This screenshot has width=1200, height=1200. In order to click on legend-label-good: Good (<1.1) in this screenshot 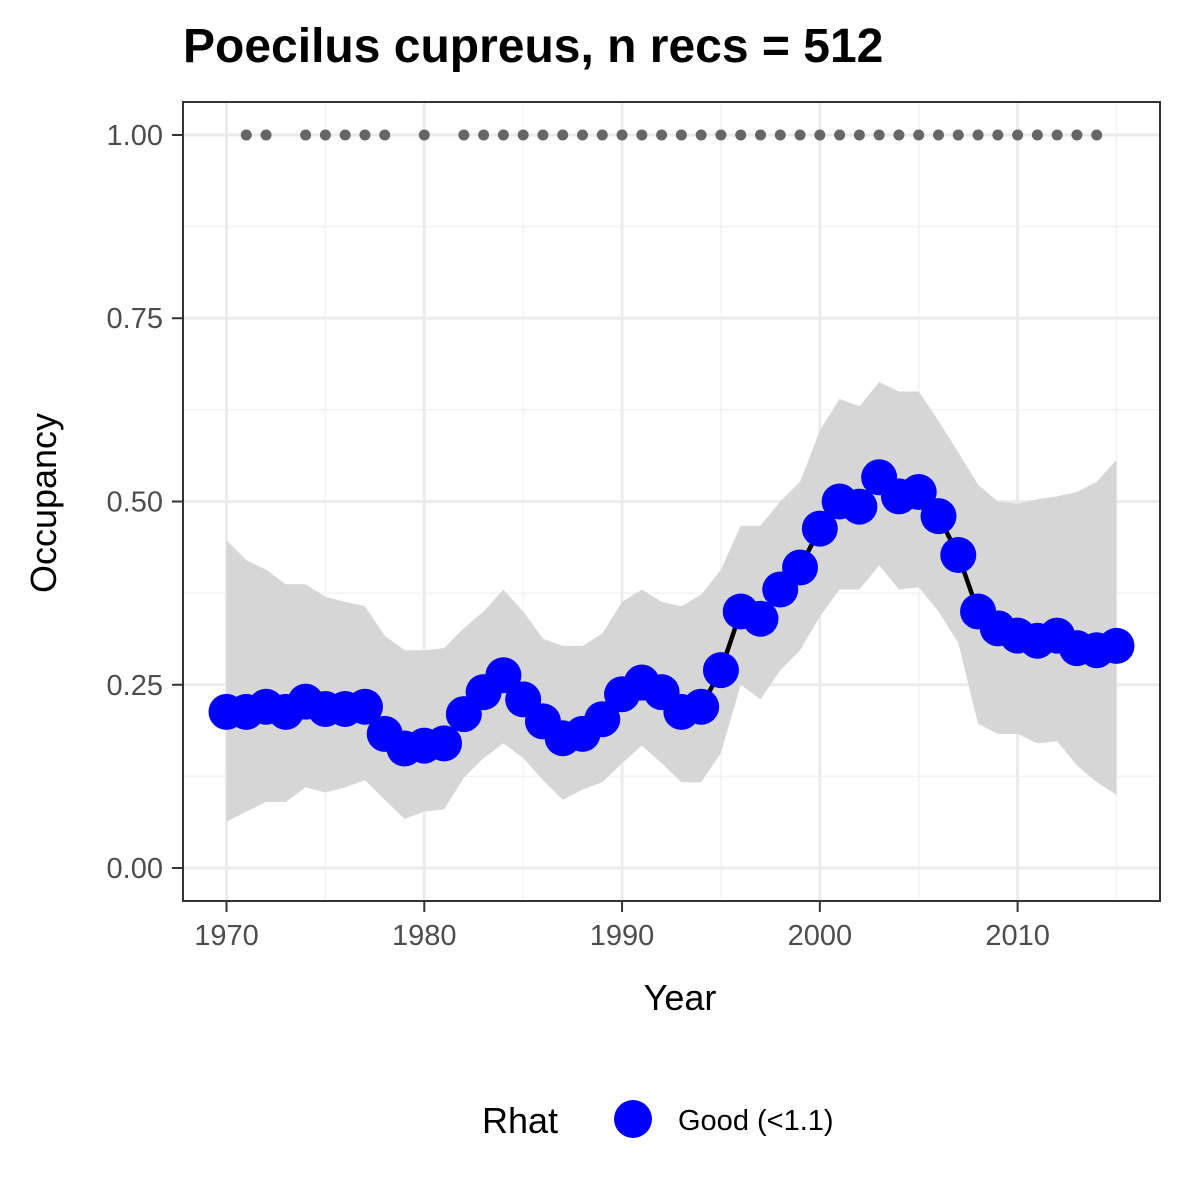, I will do `click(756, 1121)`.